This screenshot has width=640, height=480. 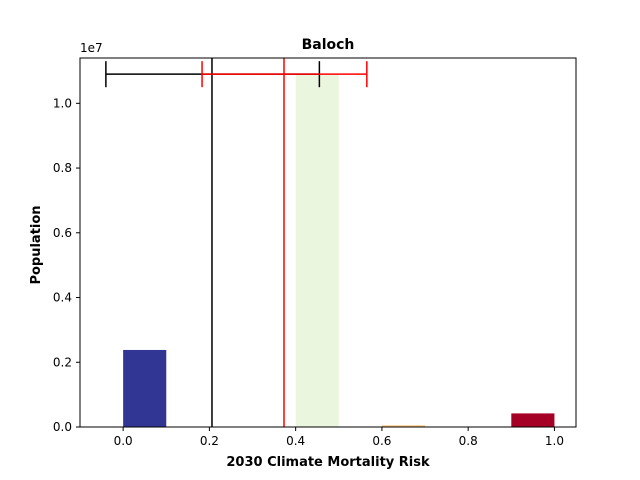 What do you see at coordinates (554, 441) in the screenshot?
I see `x-tick-label: 1.0` at bounding box center [554, 441].